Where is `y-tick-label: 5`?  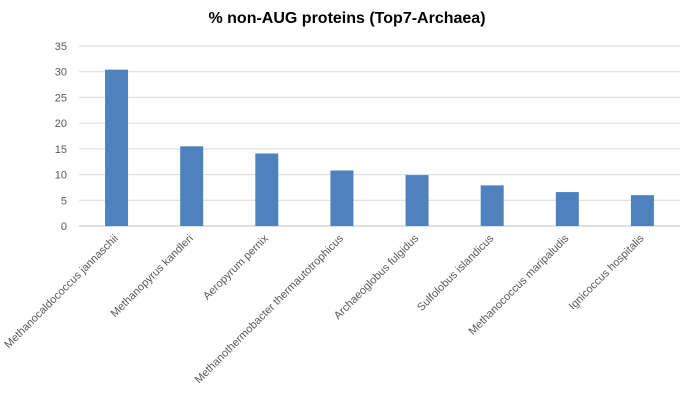 y-tick-label: 5 is located at coordinates (64, 201).